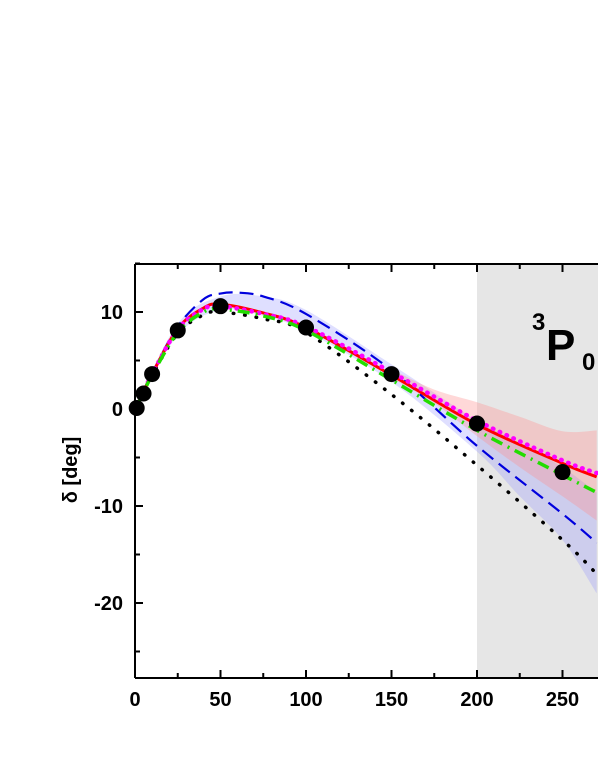 This screenshot has width=598, height=774. What do you see at coordinates (108, 604) in the screenshot?
I see `y-tick-label: -20` at bounding box center [108, 604].